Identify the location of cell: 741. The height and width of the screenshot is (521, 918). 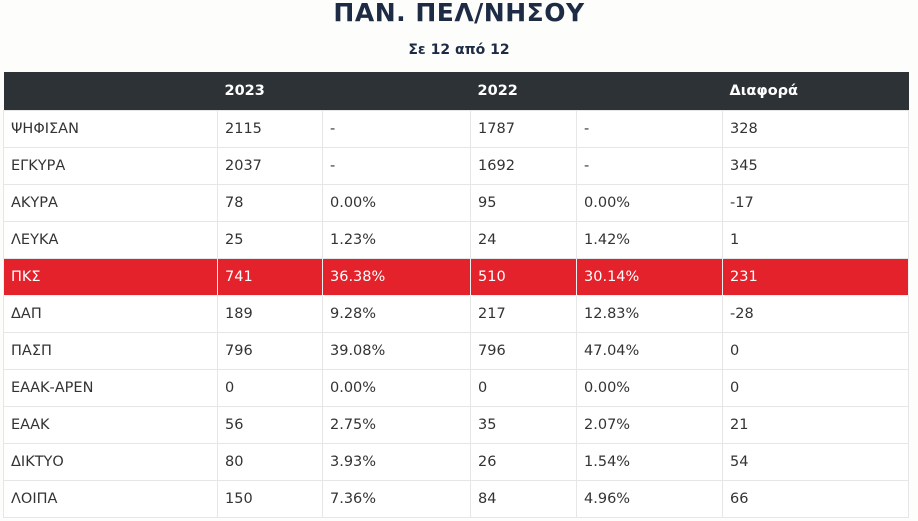
(270, 277).